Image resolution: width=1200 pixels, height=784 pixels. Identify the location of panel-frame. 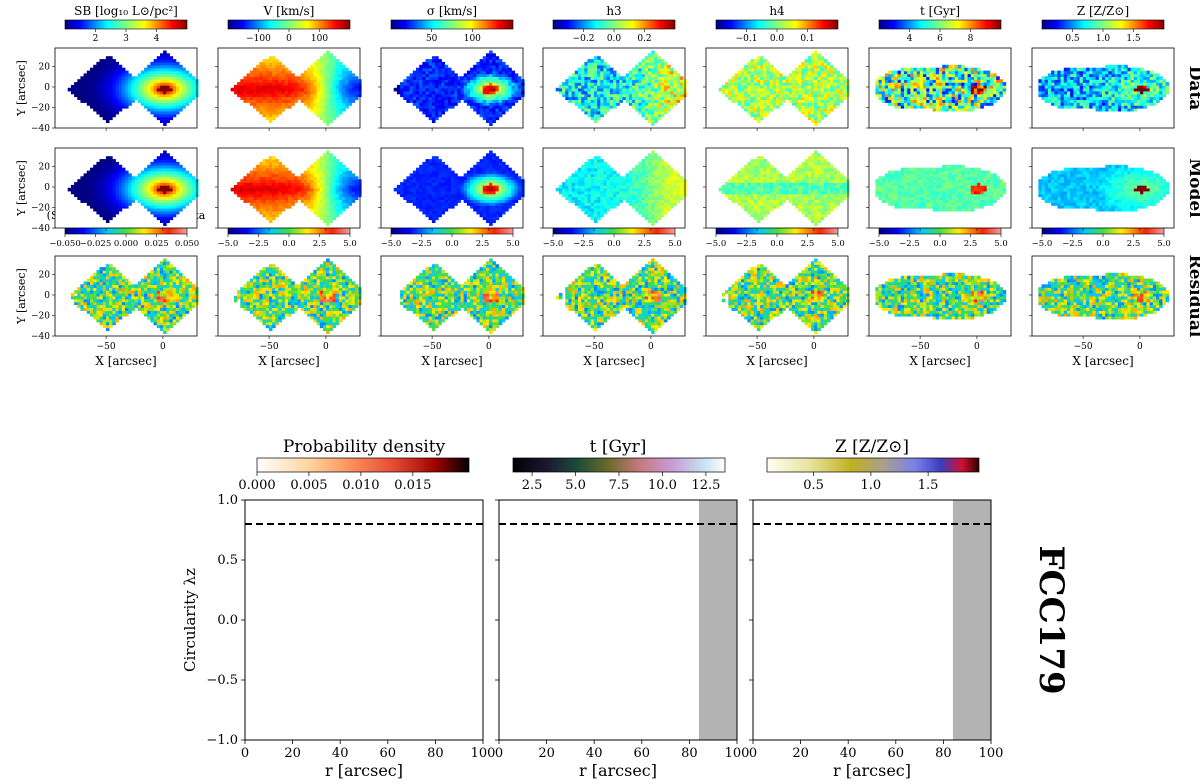
(289, 188).